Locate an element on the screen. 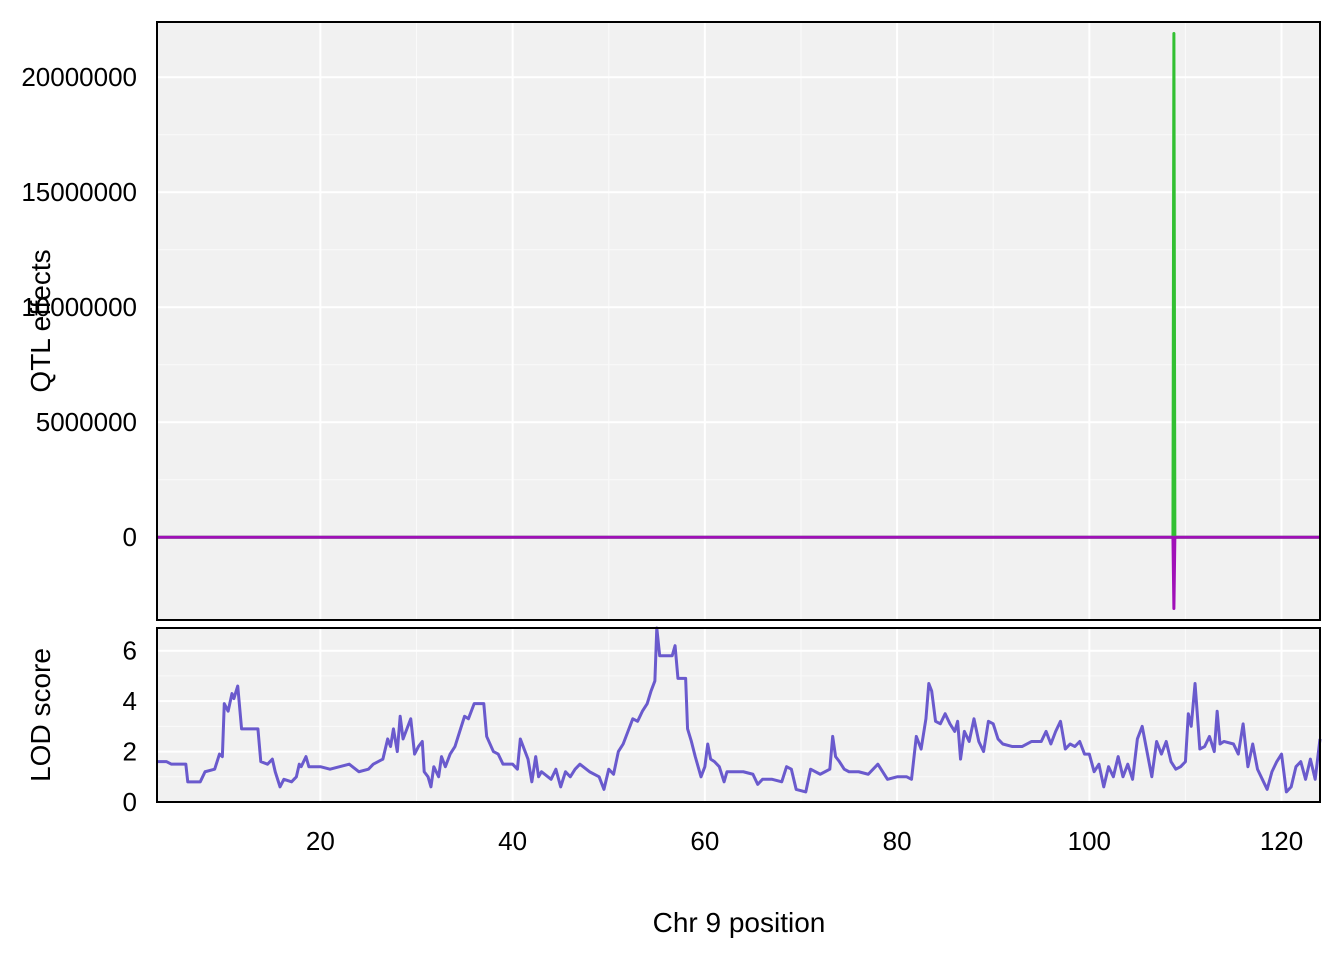 The height and width of the screenshot is (960, 1344). x-tick-label: 20 is located at coordinates (320, 841).